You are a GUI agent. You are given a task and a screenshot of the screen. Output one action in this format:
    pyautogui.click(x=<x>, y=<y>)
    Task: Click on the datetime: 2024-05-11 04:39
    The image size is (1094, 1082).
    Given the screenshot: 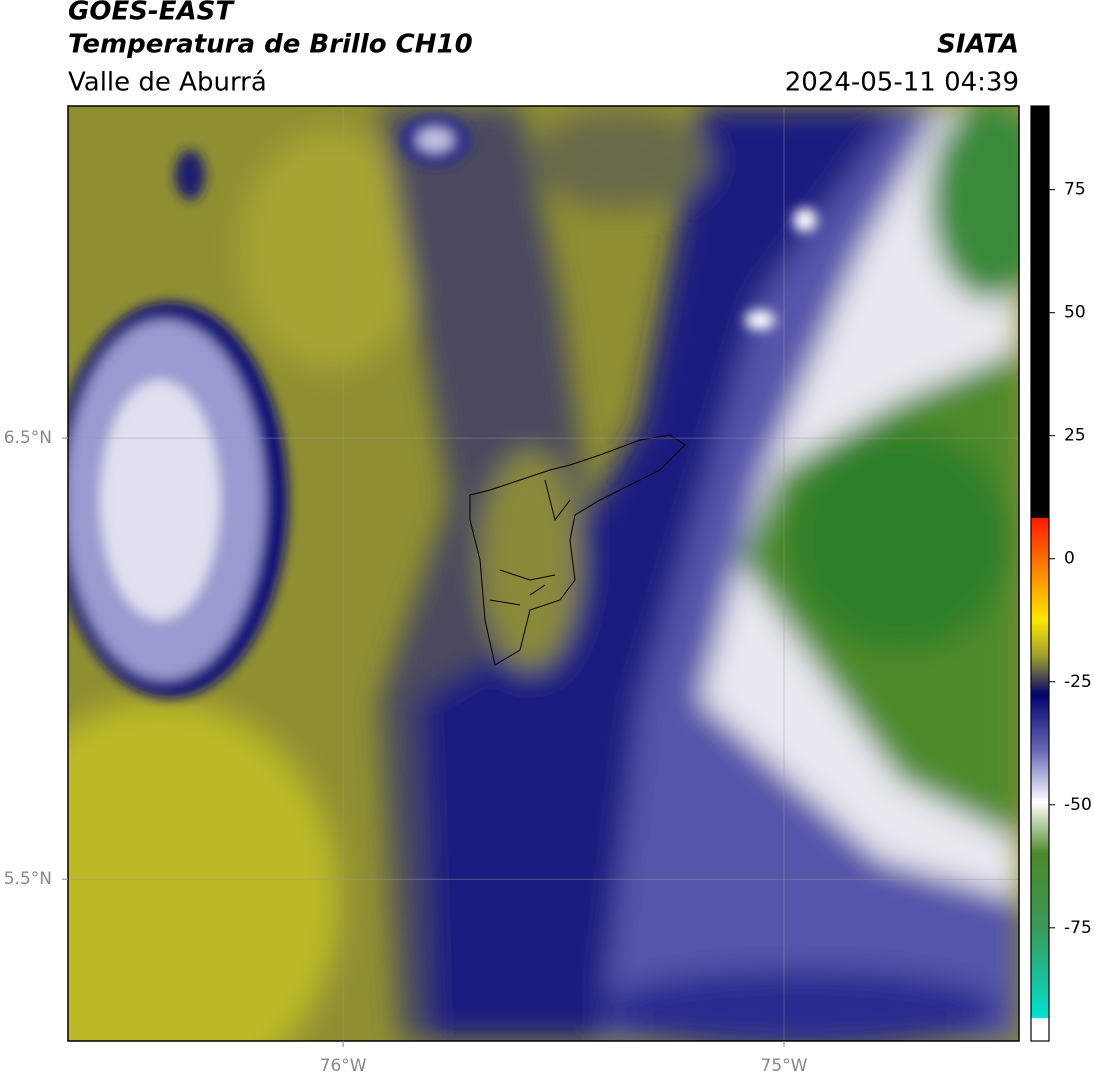 What is the action you would take?
    pyautogui.click(x=902, y=83)
    